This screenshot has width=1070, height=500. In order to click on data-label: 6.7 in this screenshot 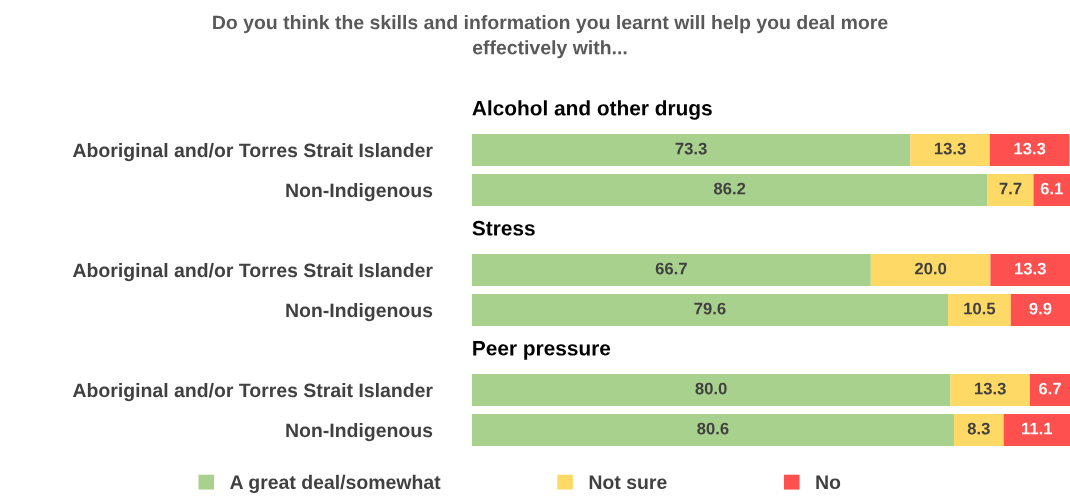, I will do `click(1049, 388)`.